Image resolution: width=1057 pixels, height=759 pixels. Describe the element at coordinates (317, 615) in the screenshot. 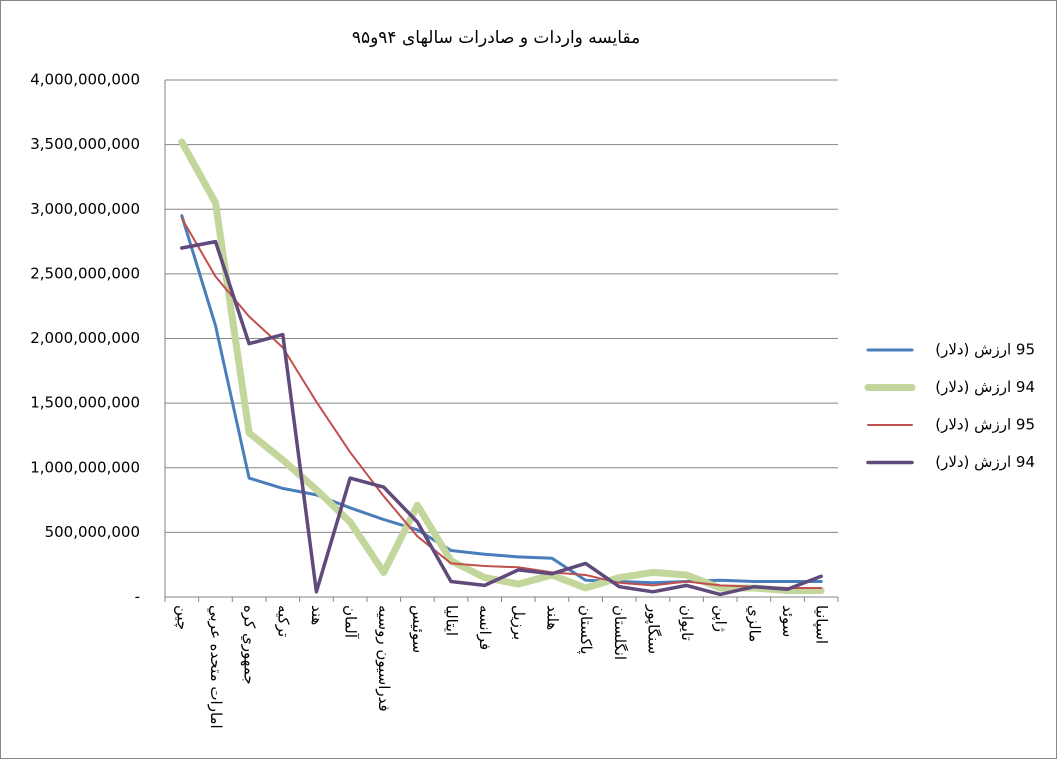

I see `x-tick-label: هند` at that location.